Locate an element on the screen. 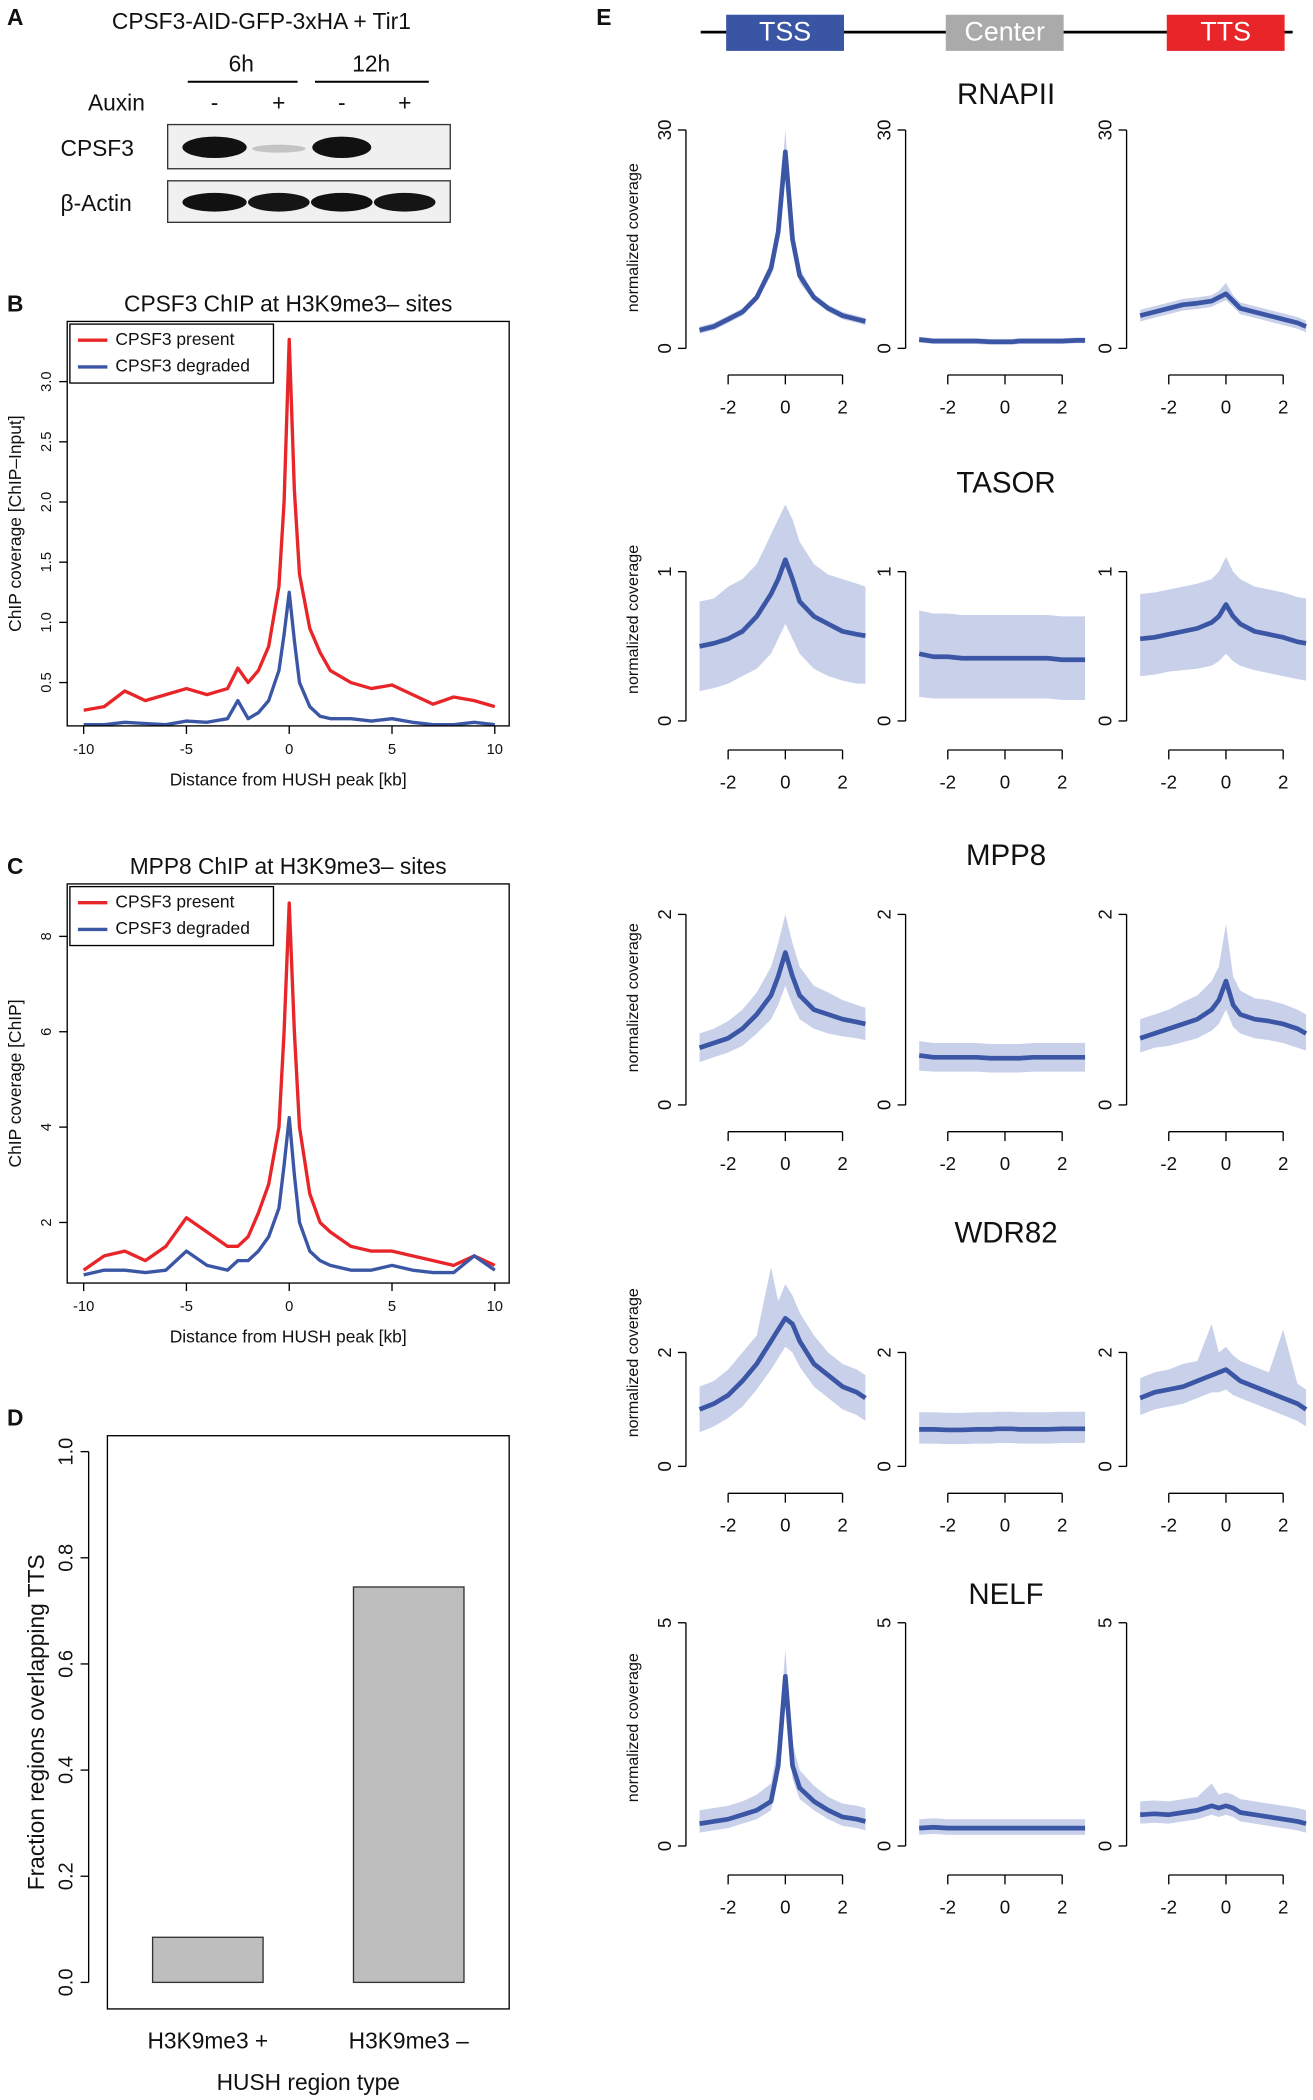 The image size is (1313, 2100). auxin-sign: + is located at coordinates (278, 102).